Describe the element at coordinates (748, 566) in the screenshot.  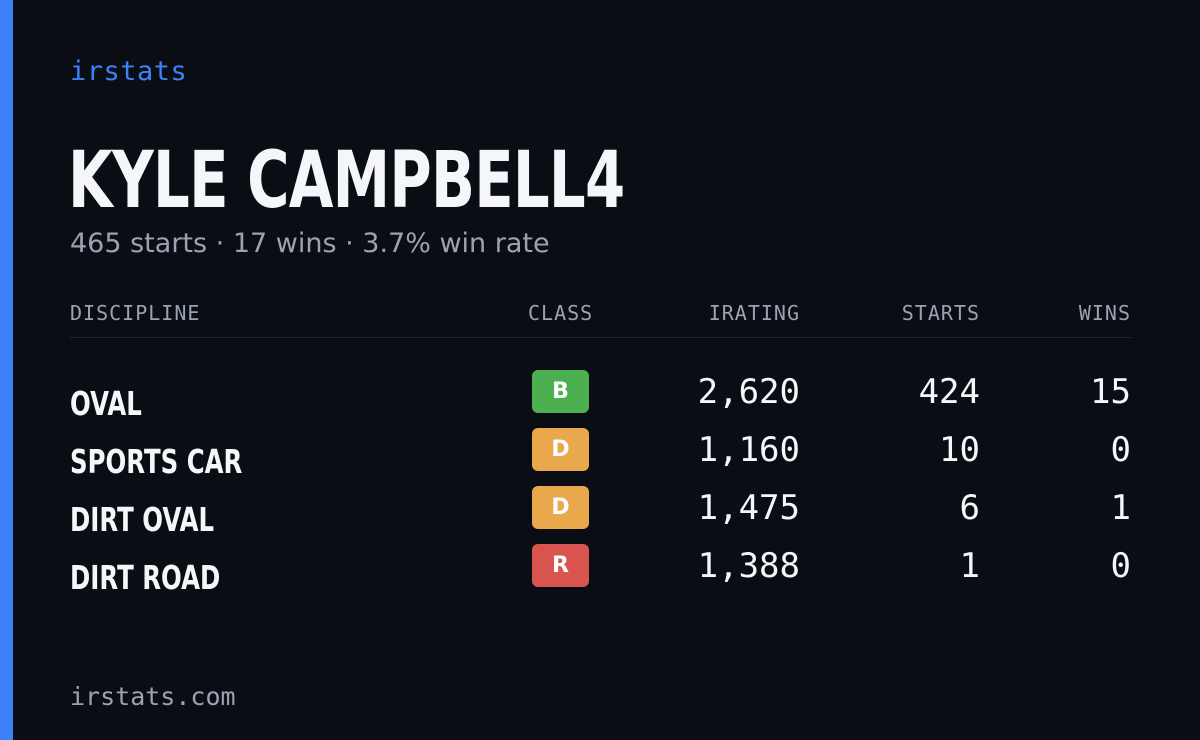
I see `irating-value: 1,388` at that location.